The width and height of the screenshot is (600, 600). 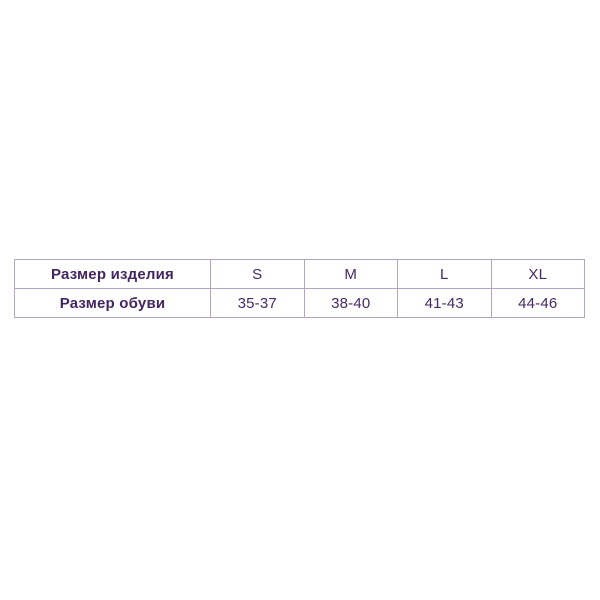 What do you see at coordinates (257, 274) in the screenshot?
I see `size-cell: S` at bounding box center [257, 274].